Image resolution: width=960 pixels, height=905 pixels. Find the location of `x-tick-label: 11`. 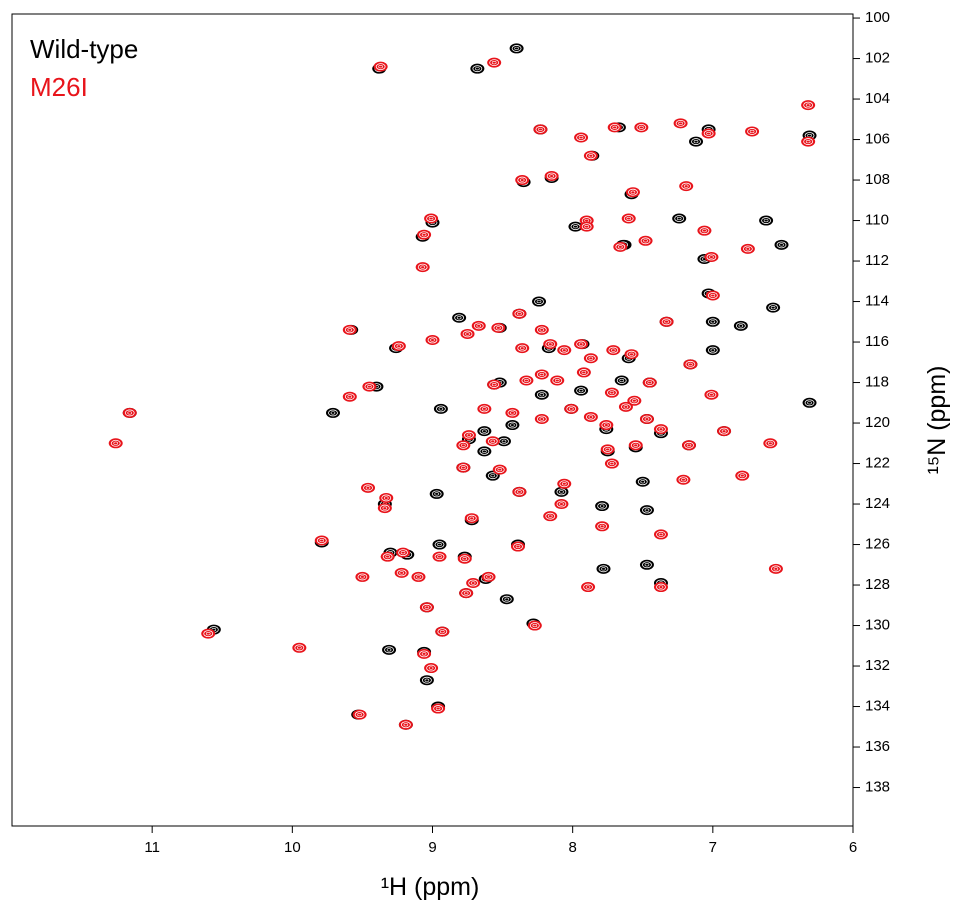

x-tick-label: 11 is located at coordinates (152, 847).